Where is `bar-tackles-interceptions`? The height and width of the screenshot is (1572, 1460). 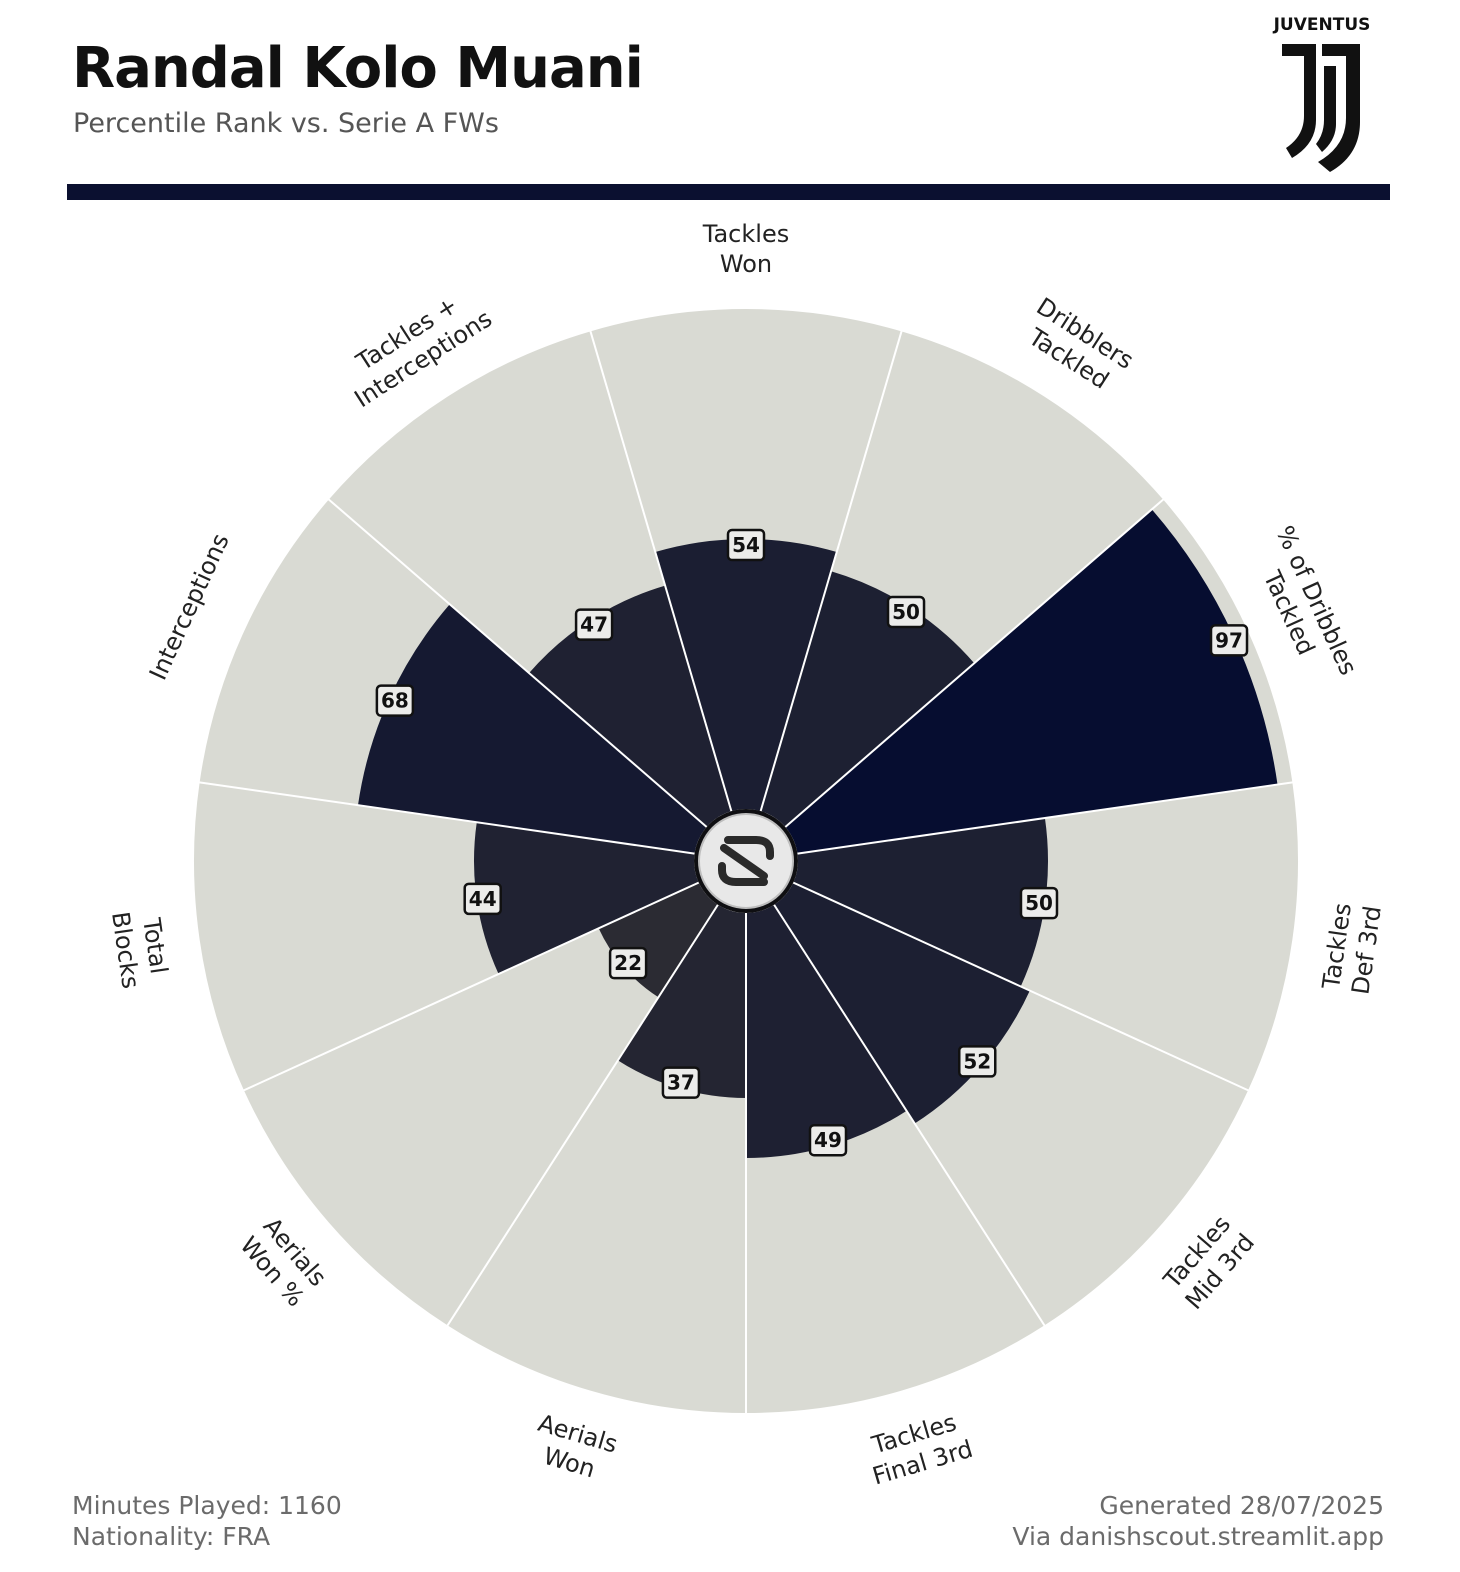 bar-tackles-interceptions is located at coordinates (630, 706).